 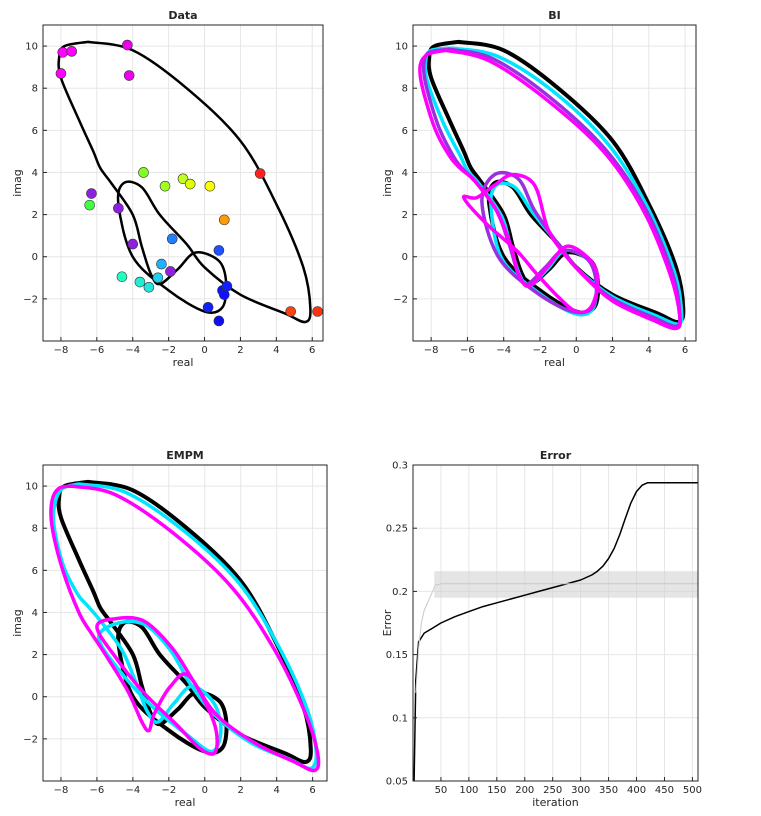 I want to click on empm-axes-frame, so click(x=185, y=623).